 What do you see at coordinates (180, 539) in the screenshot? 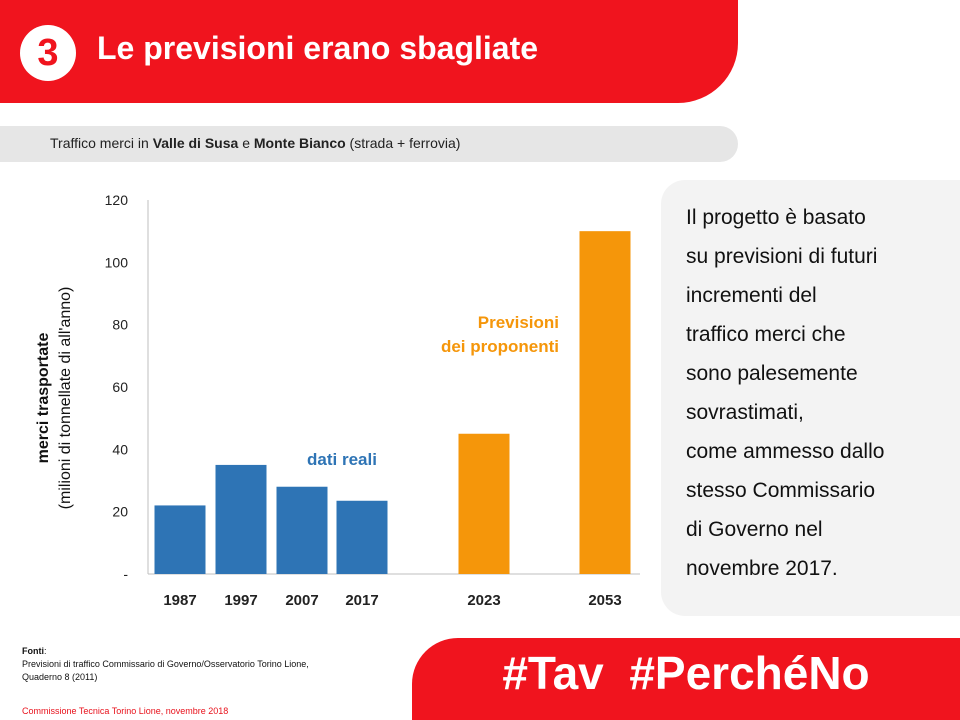
I see `bar-1987` at bounding box center [180, 539].